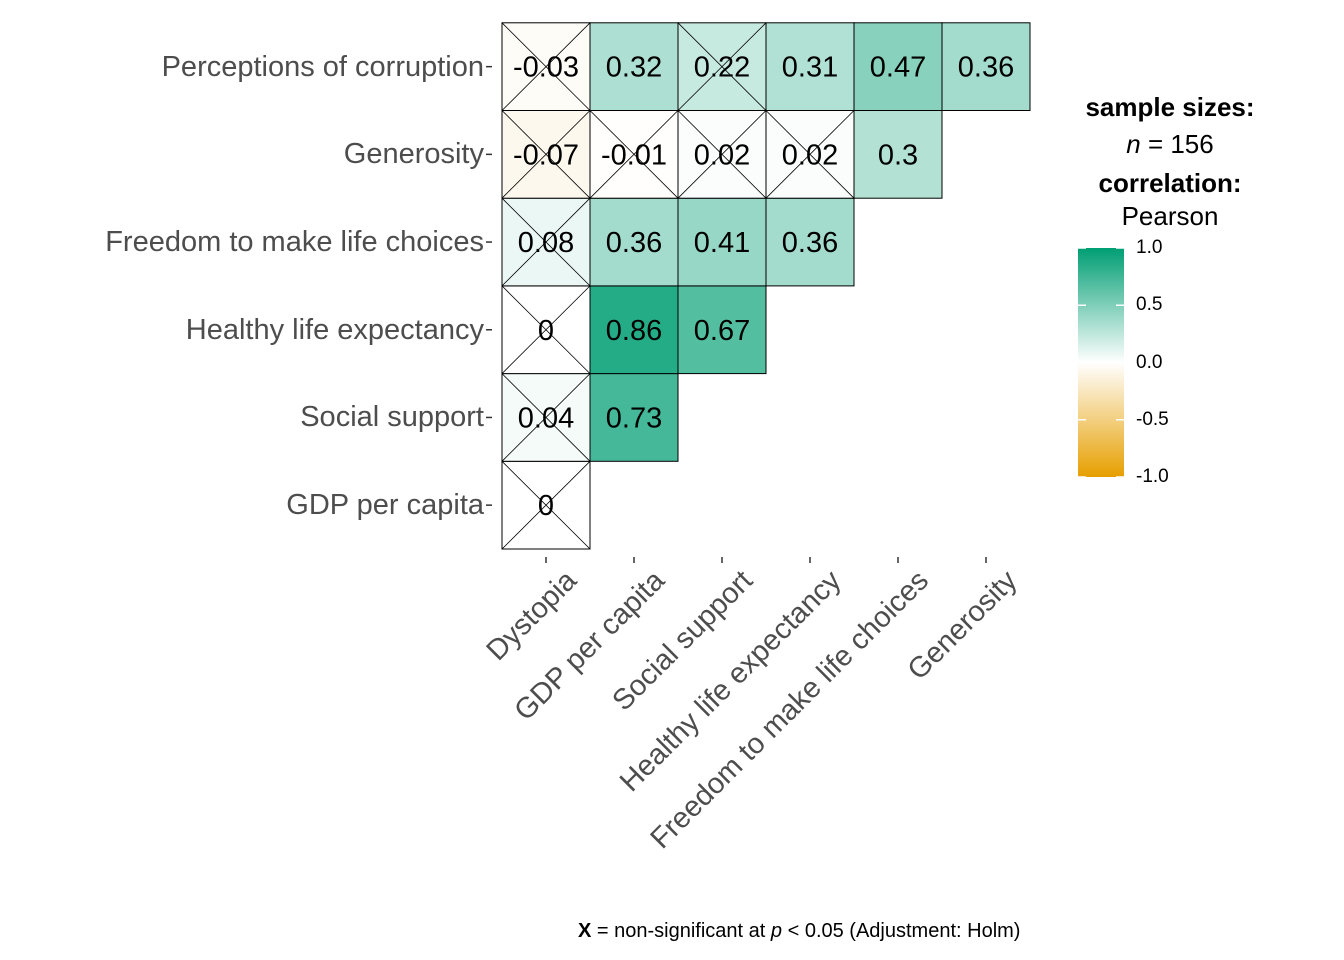 The height and width of the screenshot is (960, 1344). I want to click on cell-value-label: -0.03, so click(546, 68).